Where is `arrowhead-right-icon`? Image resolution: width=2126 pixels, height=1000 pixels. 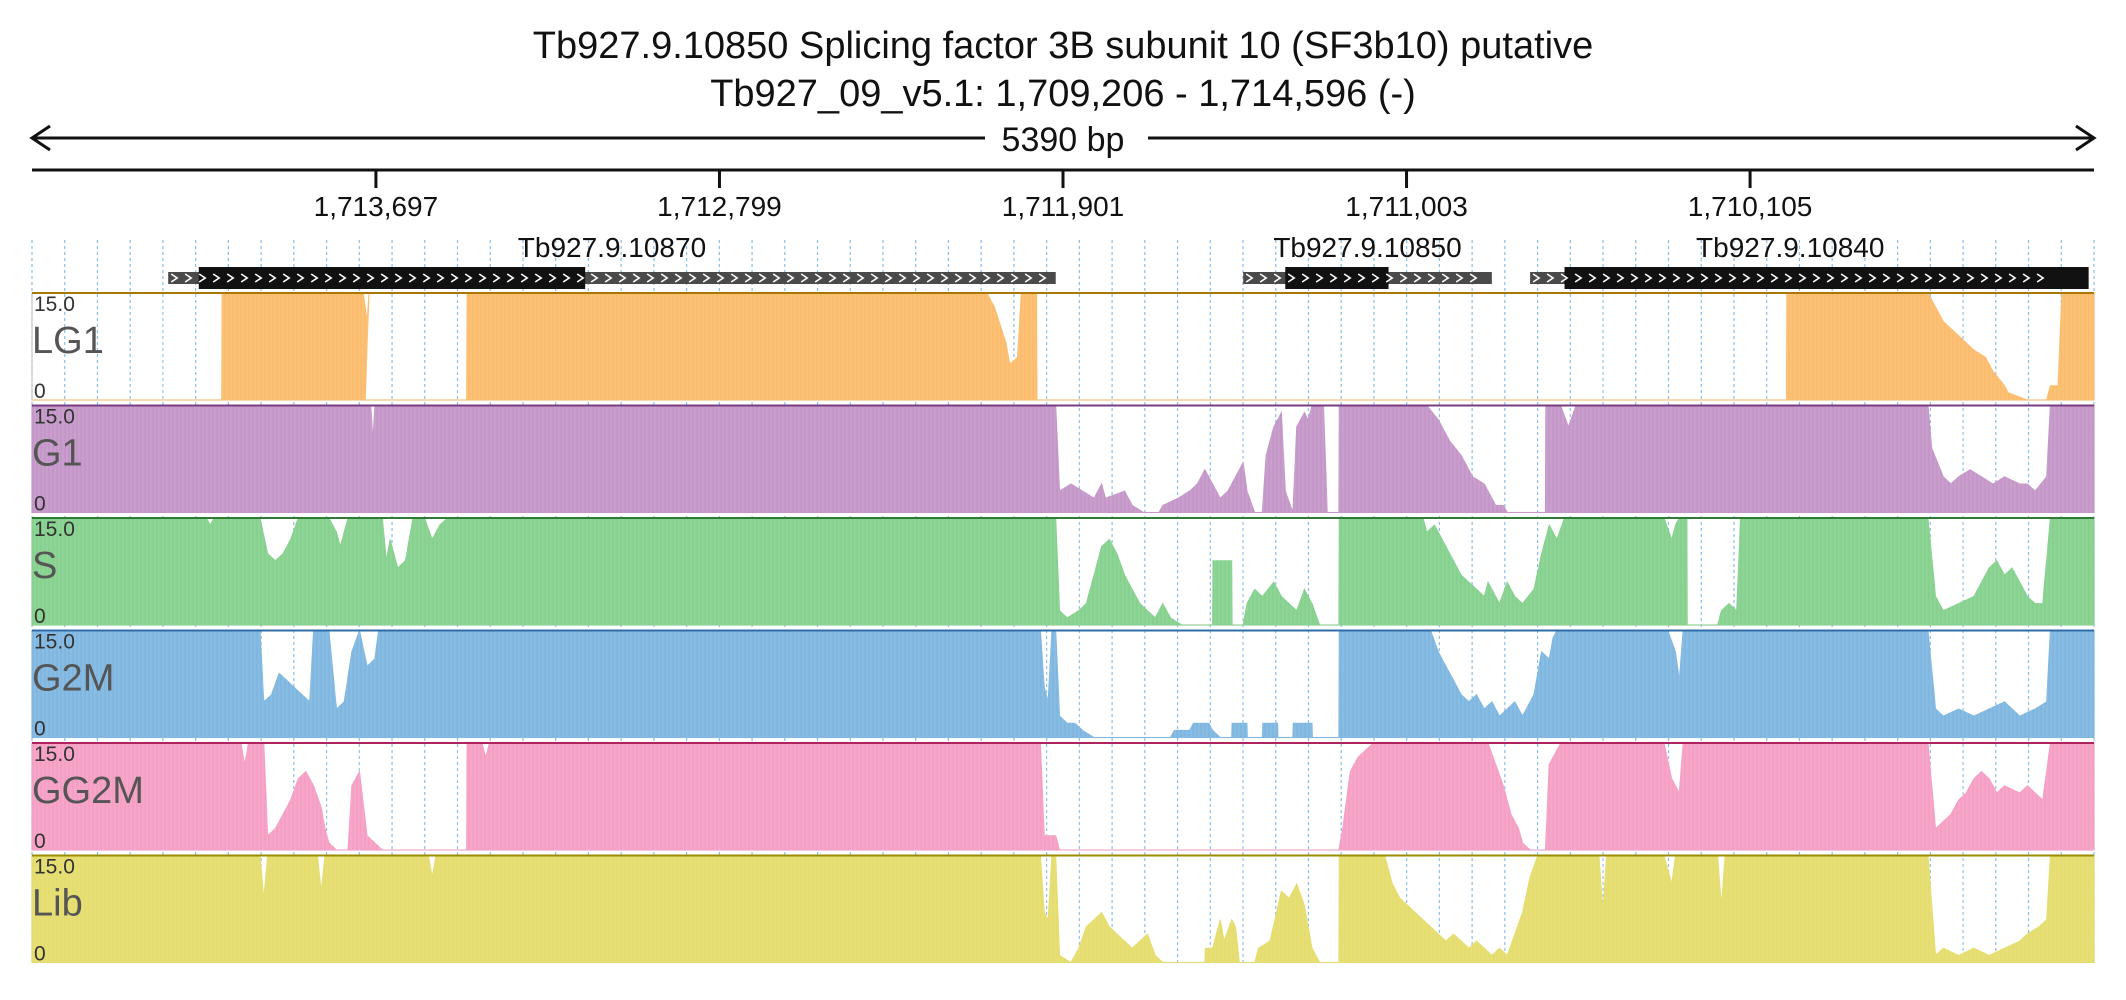 arrowhead-right-icon is located at coordinates (2086, 138).